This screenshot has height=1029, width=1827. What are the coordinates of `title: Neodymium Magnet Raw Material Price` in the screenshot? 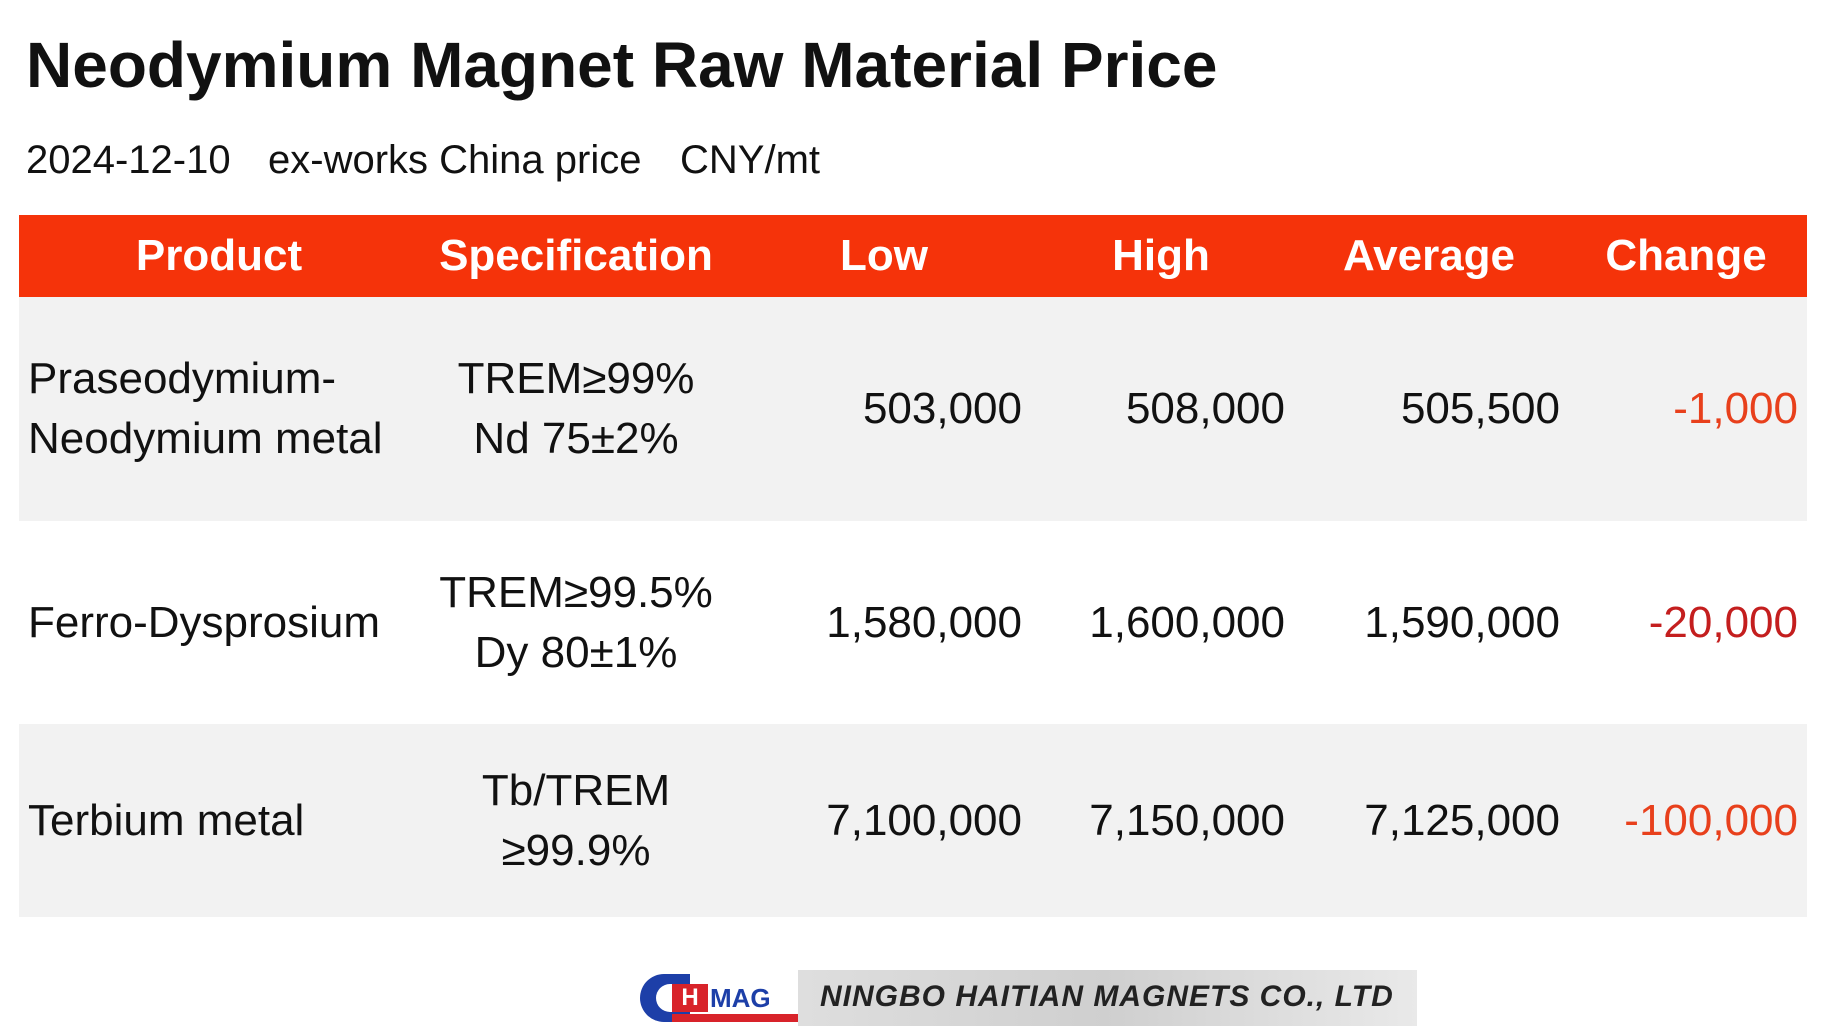 It's located at (622, 65).